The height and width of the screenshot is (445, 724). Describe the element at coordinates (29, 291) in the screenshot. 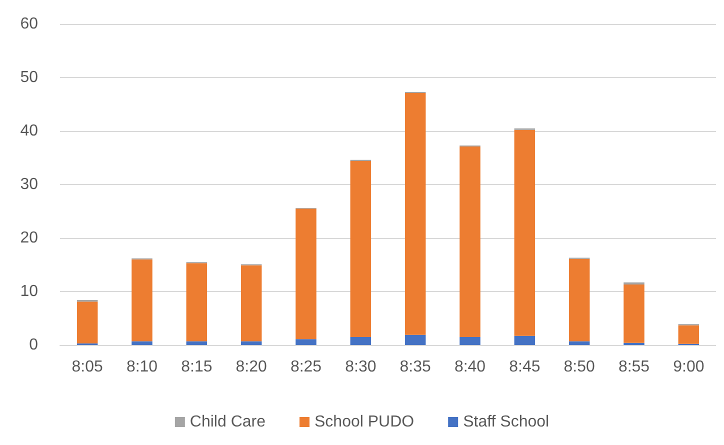

I see `y-tick-label: 10` at that location.